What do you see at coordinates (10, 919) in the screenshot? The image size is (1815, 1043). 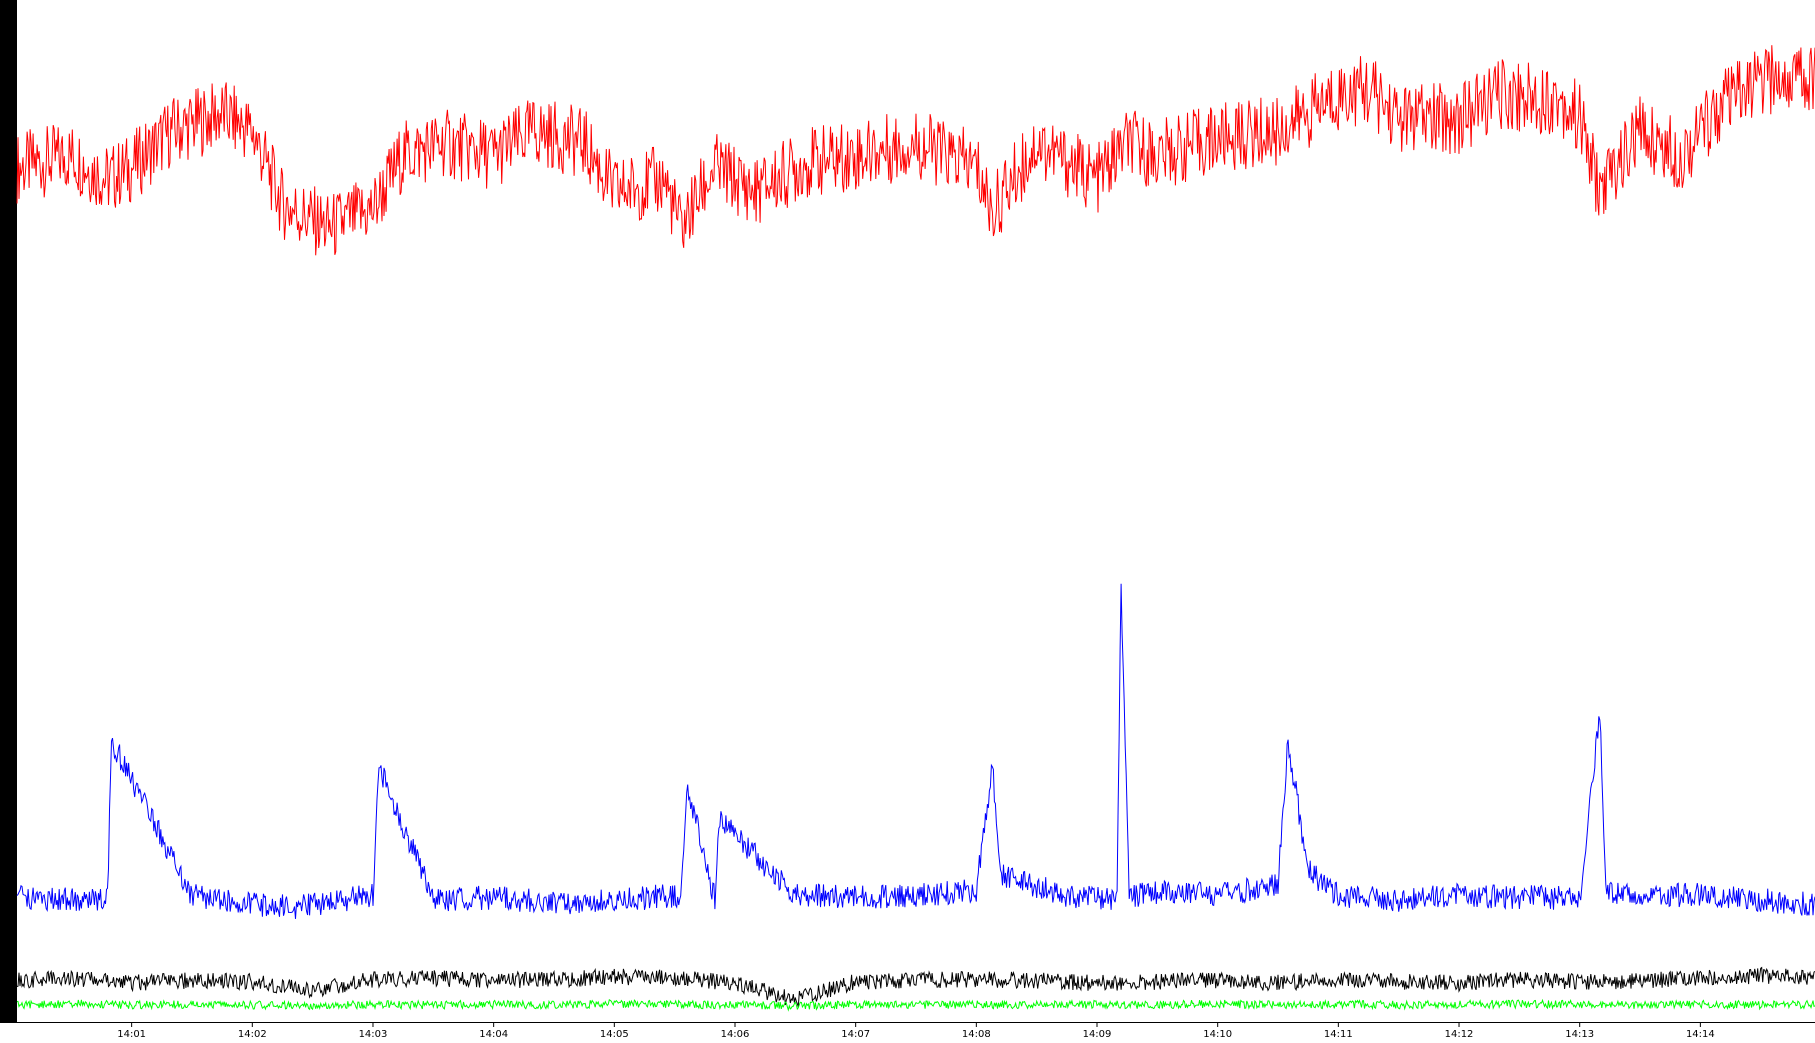 I see `y-tick-label: 418` at bounding box center [10, 919].